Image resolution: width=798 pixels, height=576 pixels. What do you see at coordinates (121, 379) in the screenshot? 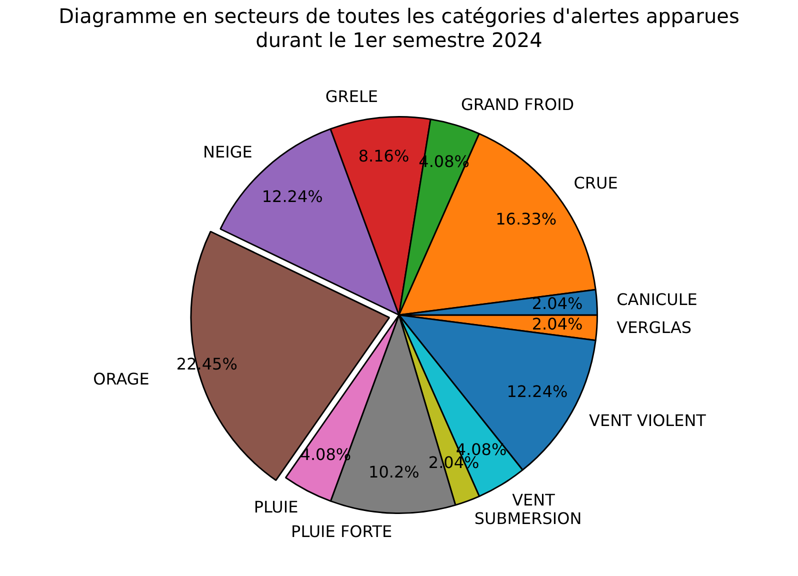
I see `slice-label: ORAGE` at bounding box center [121, 379].